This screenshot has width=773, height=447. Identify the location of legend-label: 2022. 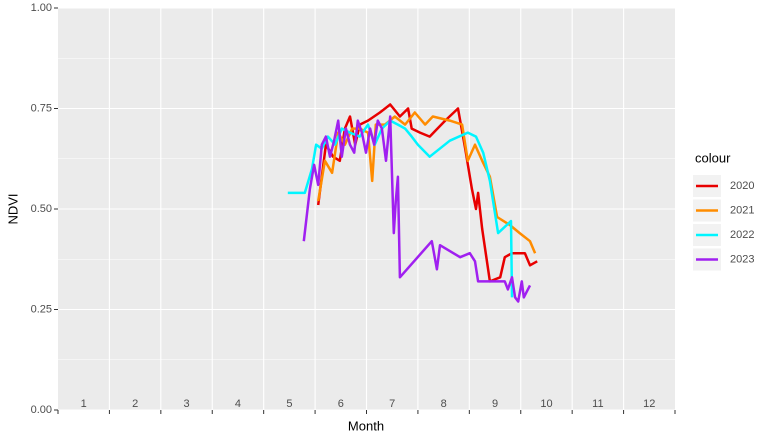
(742, 235).